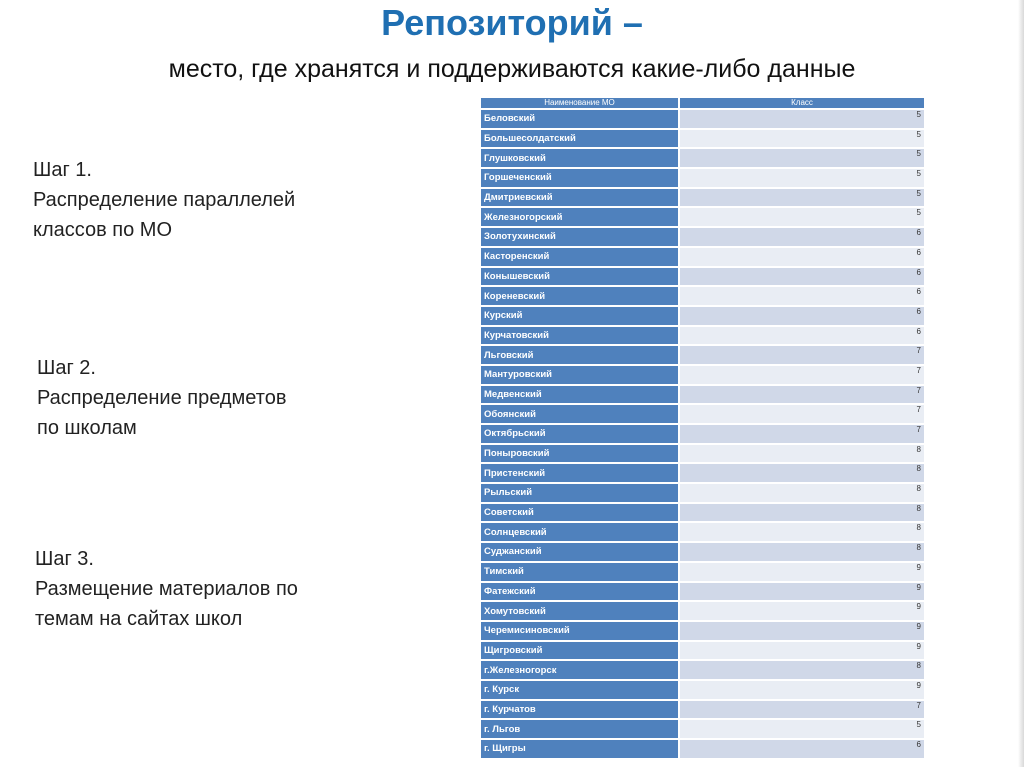 The height and width of the screenshot is (767, 1024). What do you see at coordinates (1021, 383) in the screenshot?
I see `slide-edge-shadow` at bounding box center [1021, 383].